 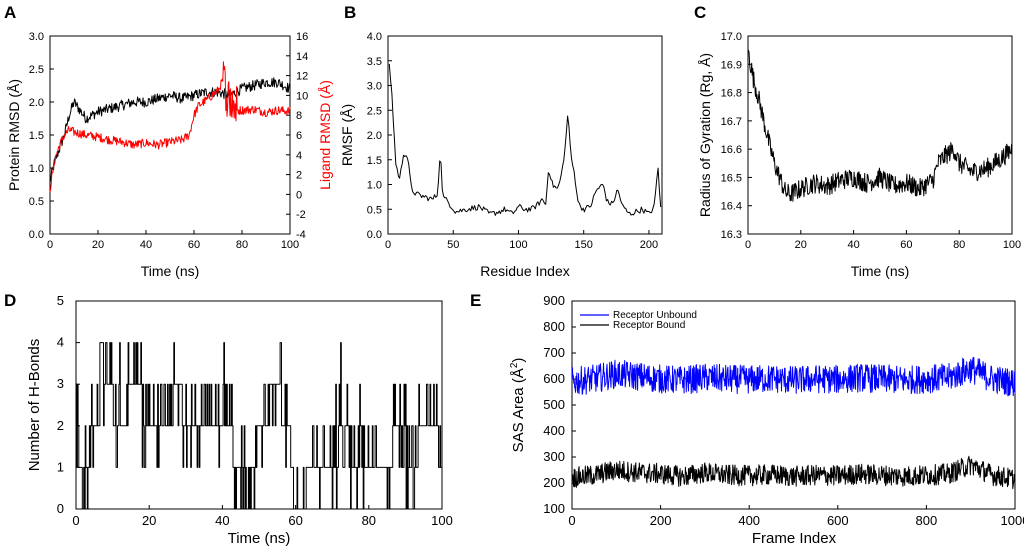 I want to click on panel-a-xtick-label: 100, so click(x=290, y=245).